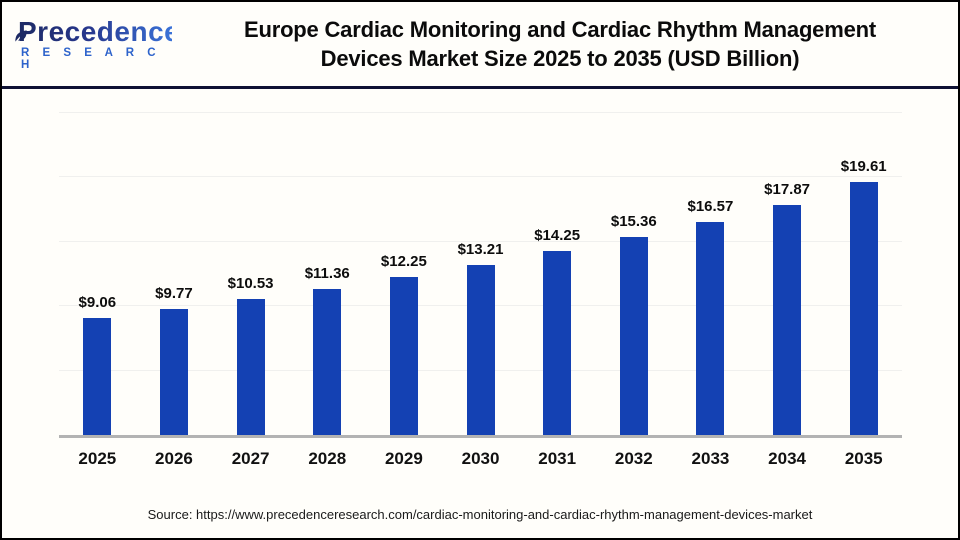 This screenshot has width=960, height=540. I want to click on bar-column-2030: $13.21, so click(480, 274).